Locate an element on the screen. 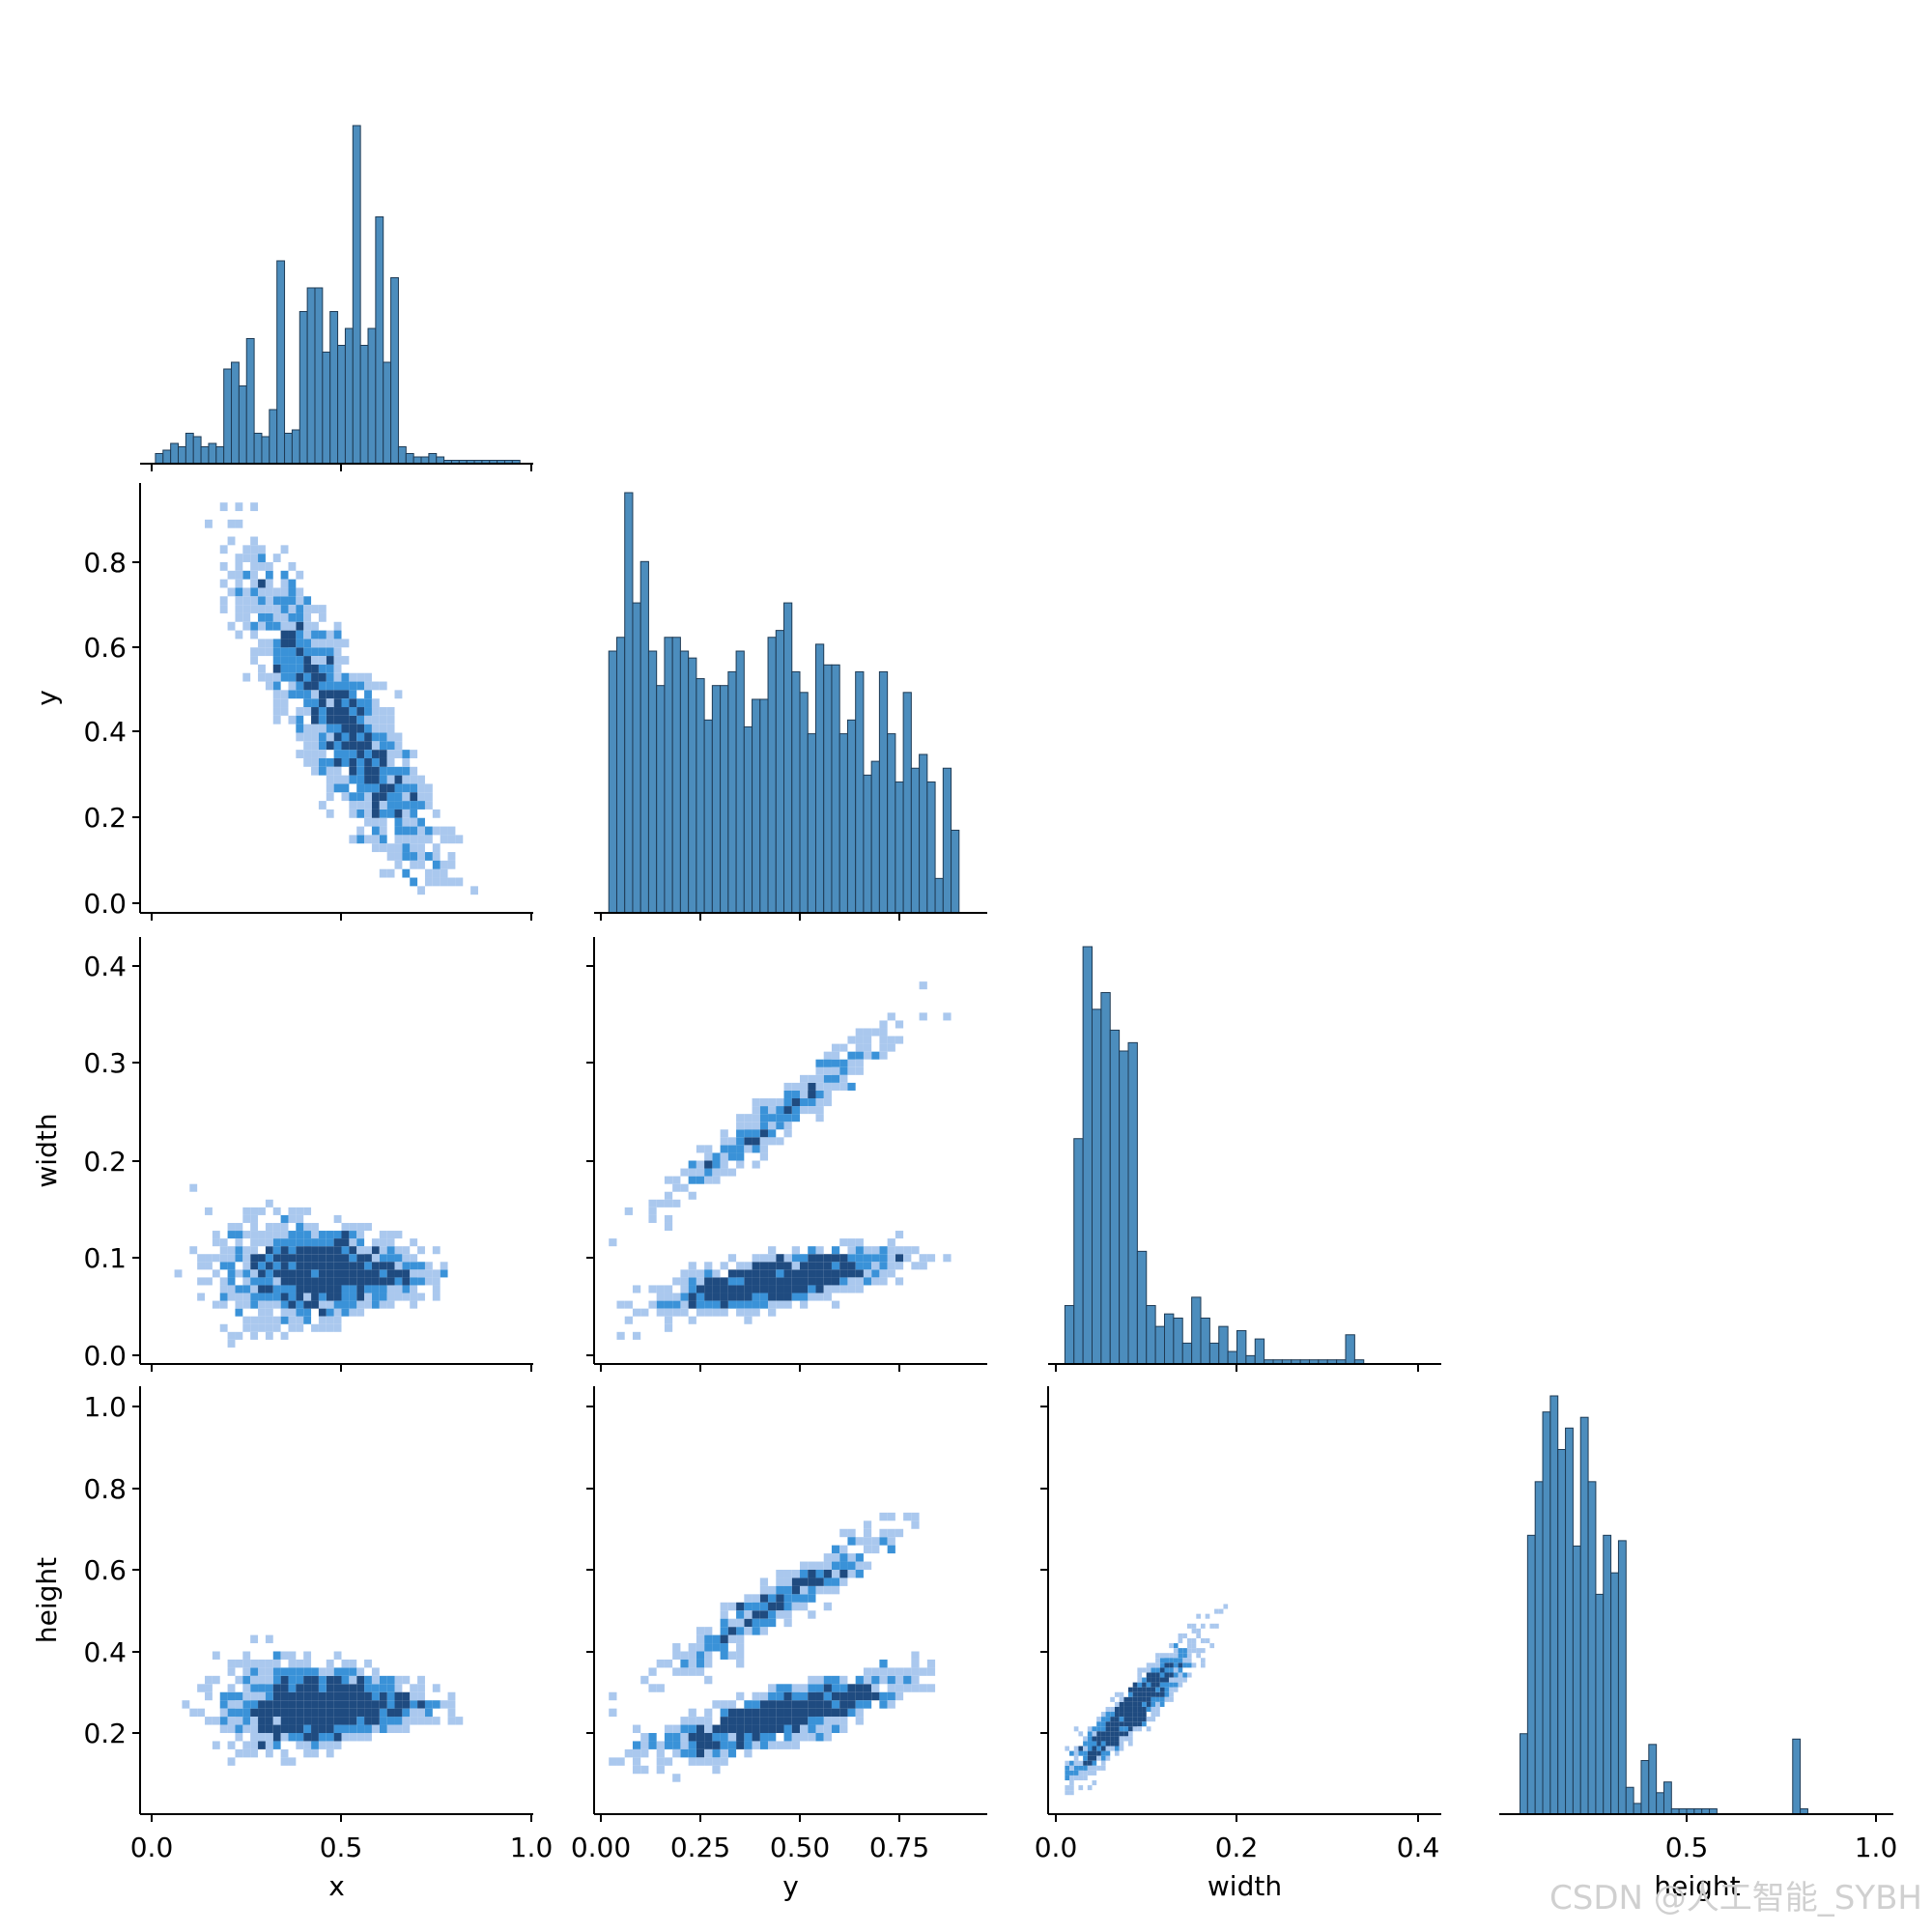 This screenshot has height=1932, width=1932. heatmap-x-y is located at coordinates (341, 698).